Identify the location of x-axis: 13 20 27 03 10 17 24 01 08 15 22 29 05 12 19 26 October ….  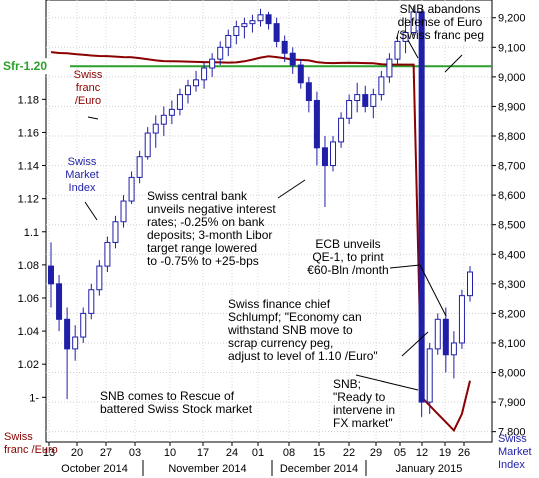
(256, 459).